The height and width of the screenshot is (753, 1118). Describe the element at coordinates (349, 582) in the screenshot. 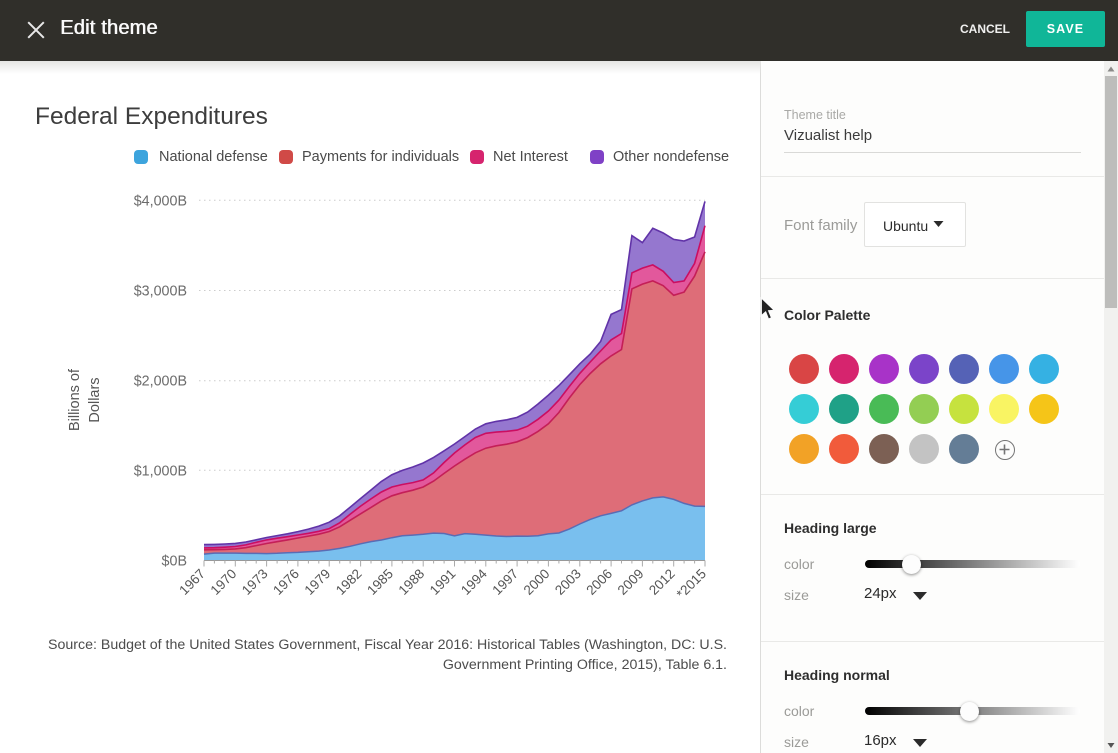

I see `svg-text: 1982` at that location.